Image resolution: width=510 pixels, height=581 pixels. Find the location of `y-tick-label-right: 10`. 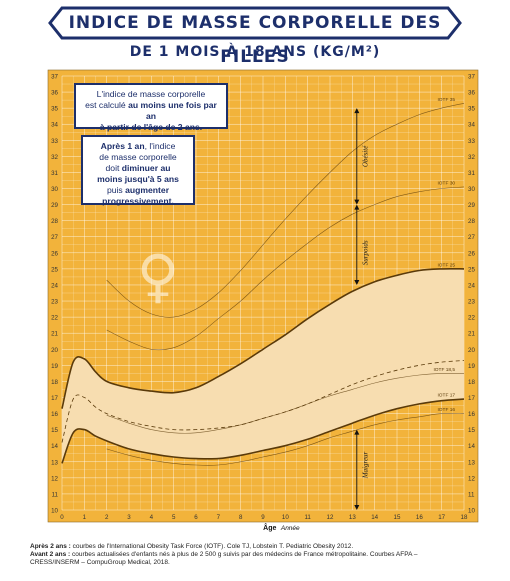

y-tick-label-right: 10 is located at coordinates (471, 511).